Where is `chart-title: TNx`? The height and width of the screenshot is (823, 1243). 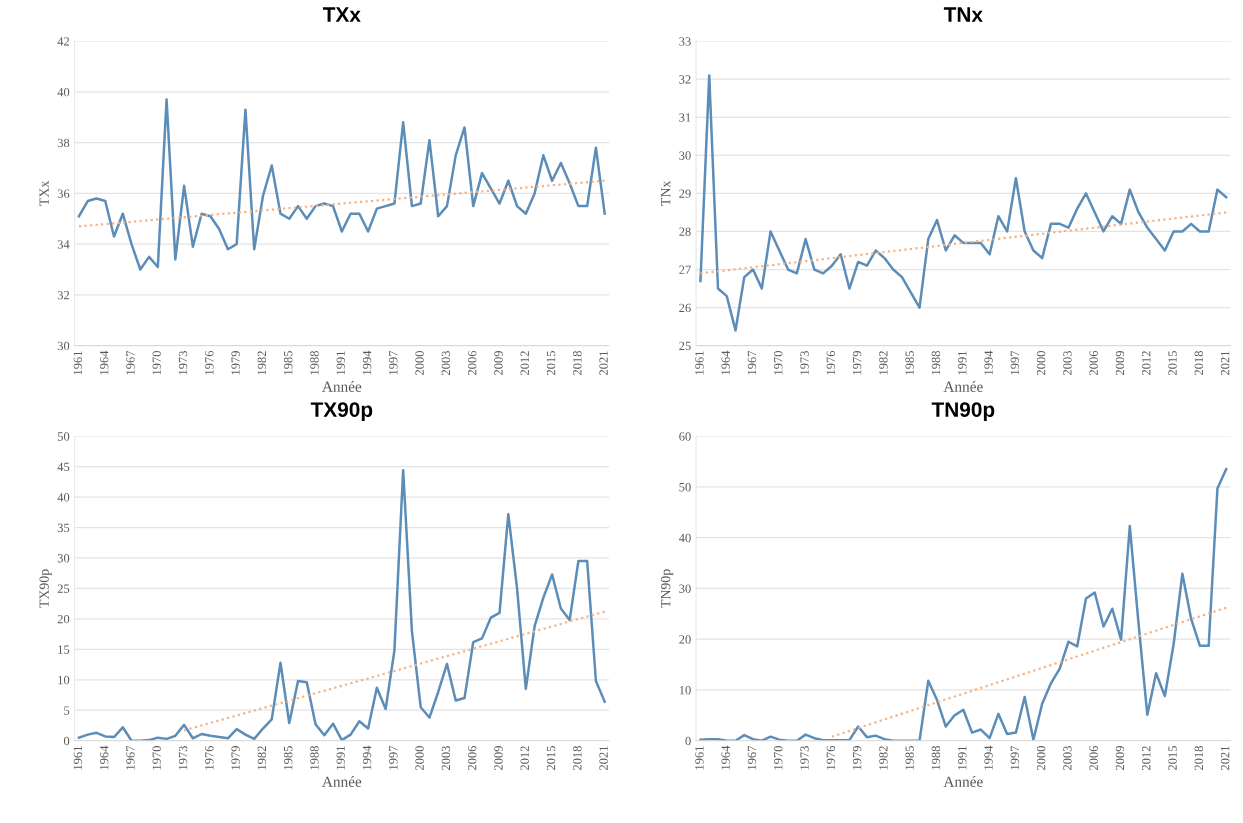
chart-title: TNx is located at coordinates (963, 14).